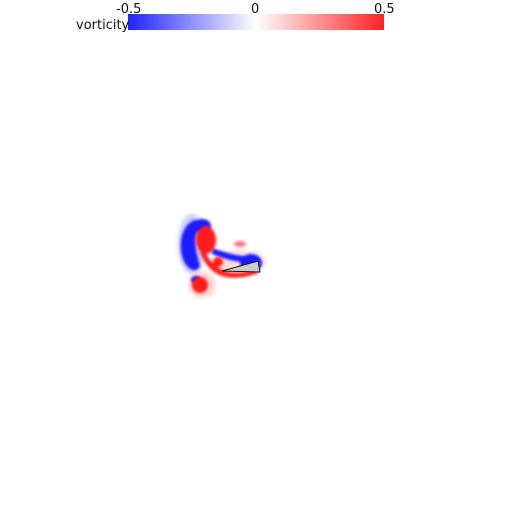 Image resolution: width=512 pixels, height=512 pixels. I want to click on positive-vortex-upper, so click(206, 240).